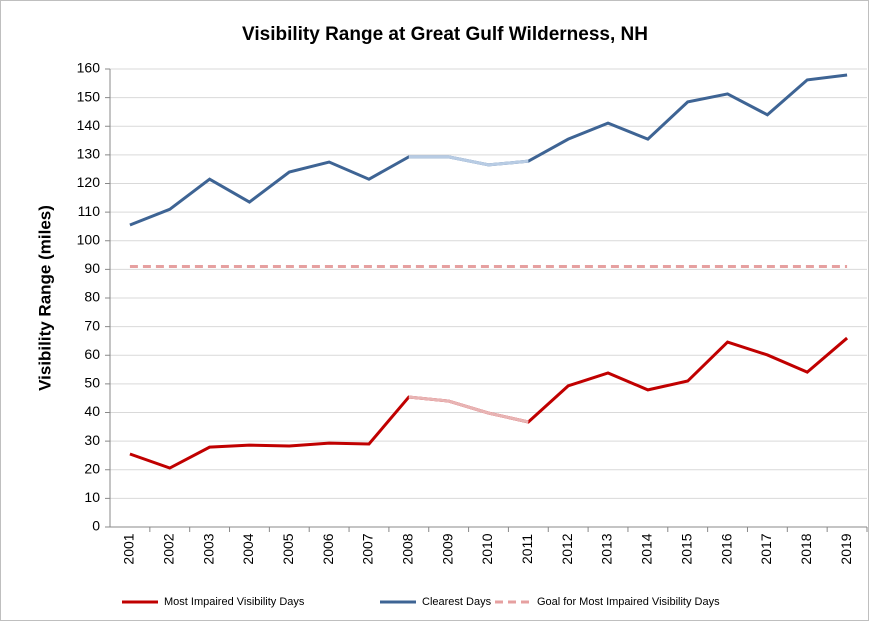 This screenshot has height=622, width=876. What do you see at coordinates (44, 298) in the screenshot?
I see `y-axis-title: Visibility Range (miles)` at bounding box center [44, 298].